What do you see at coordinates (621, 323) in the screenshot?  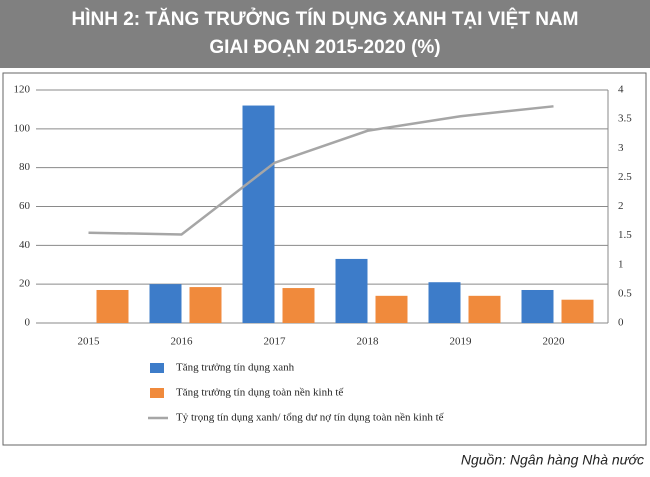 I see `y2-tick-label: 0` at bounding box center [621, 323].